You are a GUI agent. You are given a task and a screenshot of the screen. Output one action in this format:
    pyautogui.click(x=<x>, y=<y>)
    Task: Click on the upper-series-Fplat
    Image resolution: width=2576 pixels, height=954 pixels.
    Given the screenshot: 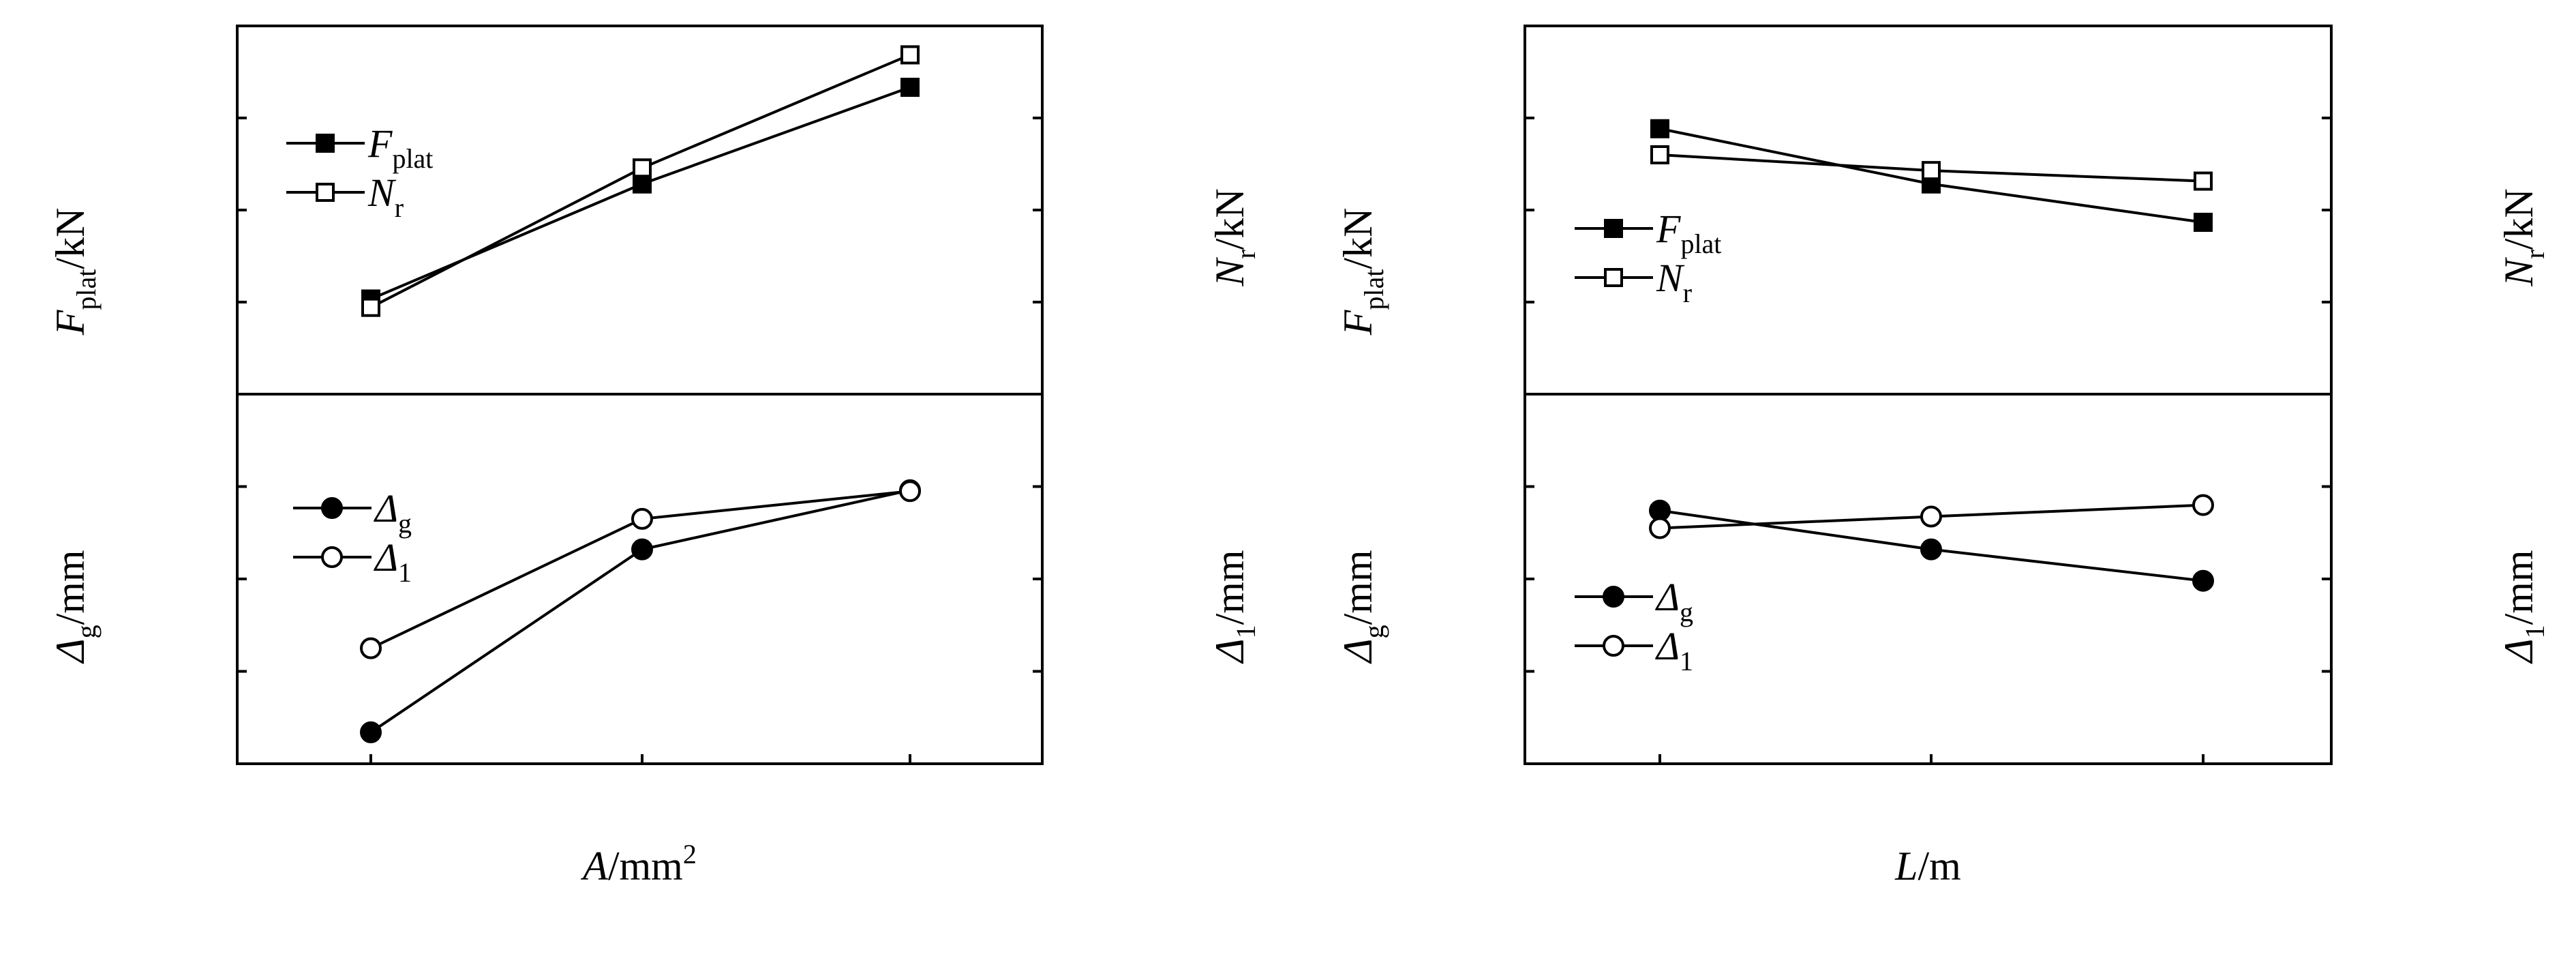 What is the action you would take?
    pyautogui.click(x=640, y=193)
    